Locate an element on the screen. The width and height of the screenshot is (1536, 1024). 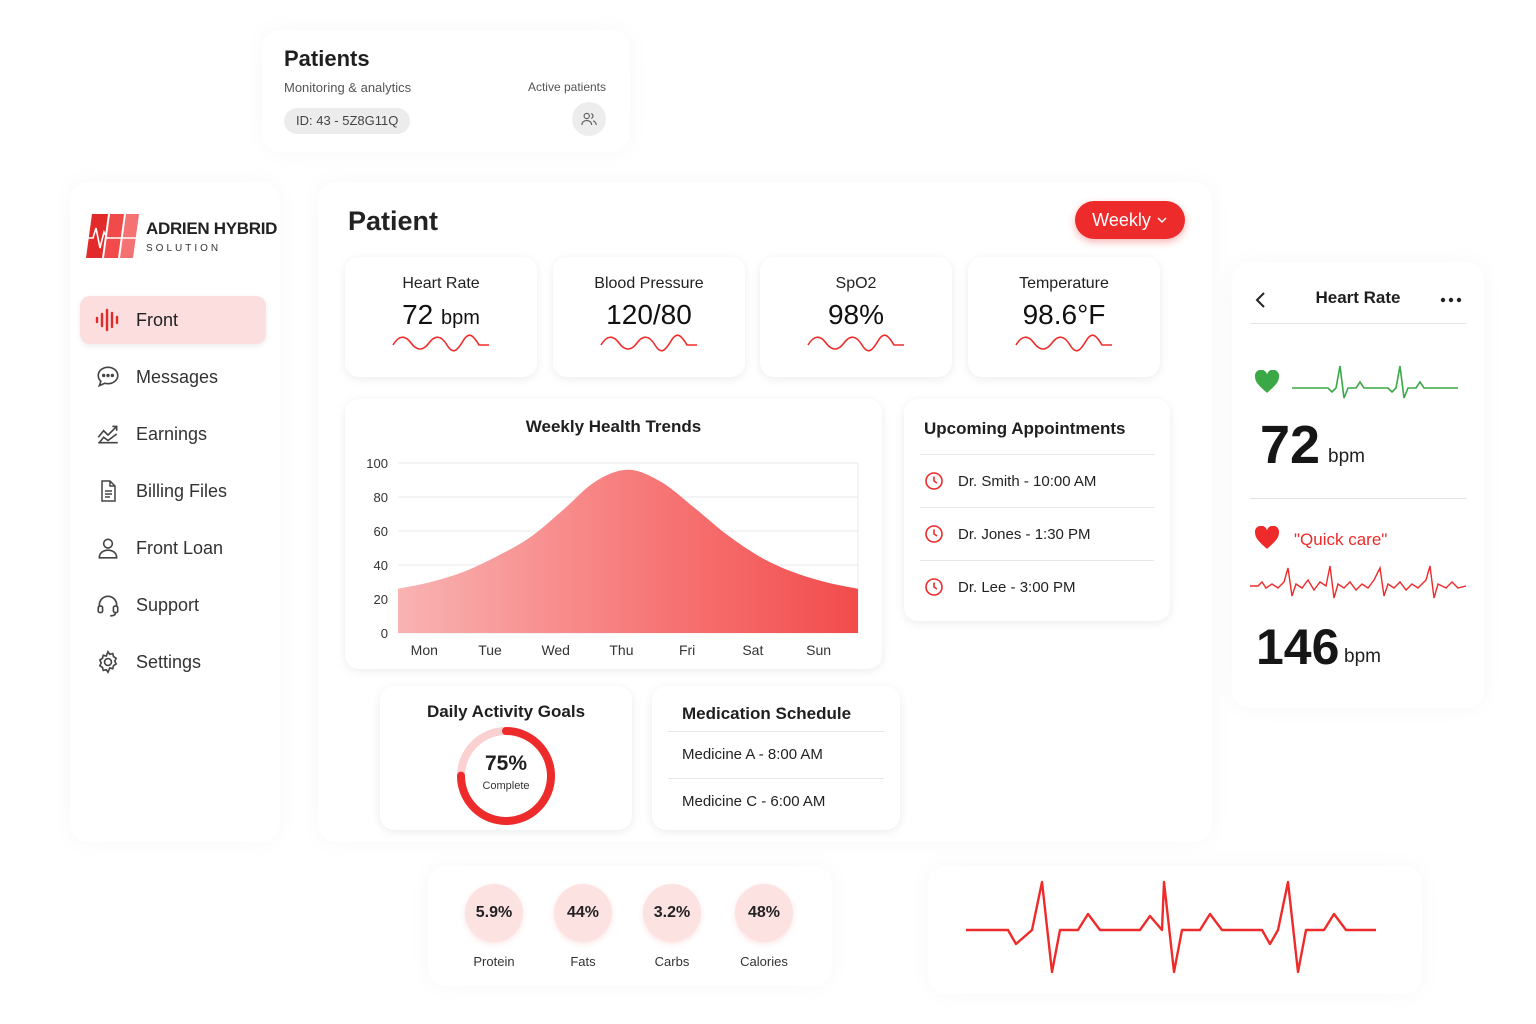
heart-icon-green is located at coordinates (1267, 381).